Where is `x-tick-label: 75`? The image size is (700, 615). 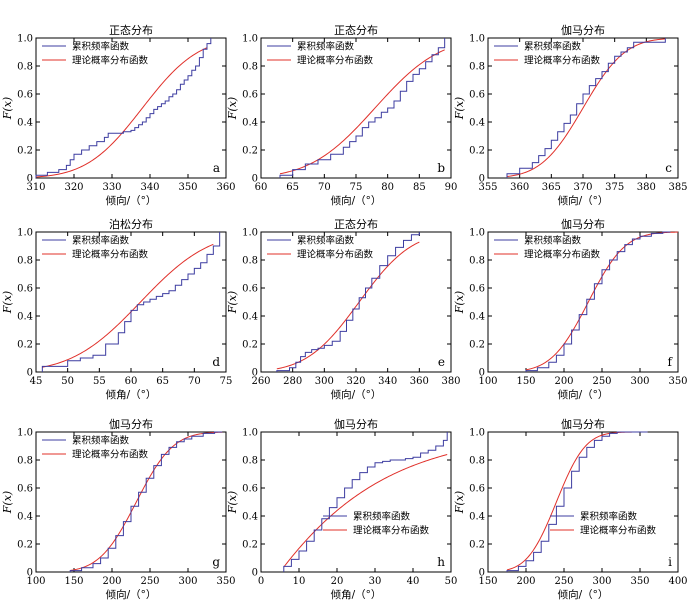 x-tick-label: 75 is located at coordinates (226, 381).